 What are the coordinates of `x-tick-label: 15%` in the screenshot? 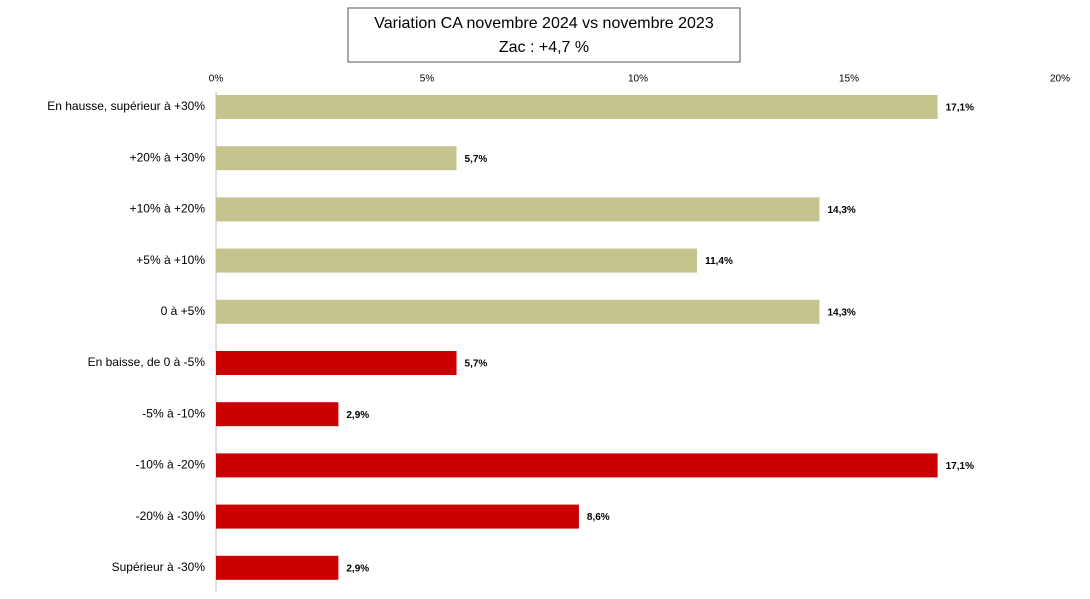 It's located at (849, 79).